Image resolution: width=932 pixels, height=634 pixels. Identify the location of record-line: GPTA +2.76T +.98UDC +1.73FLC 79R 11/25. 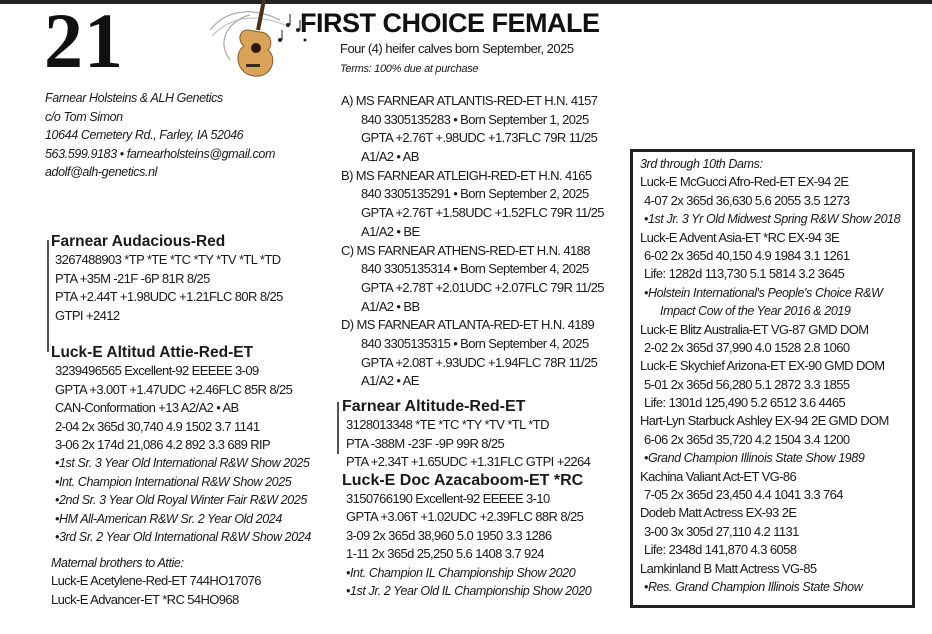
(479, 138).